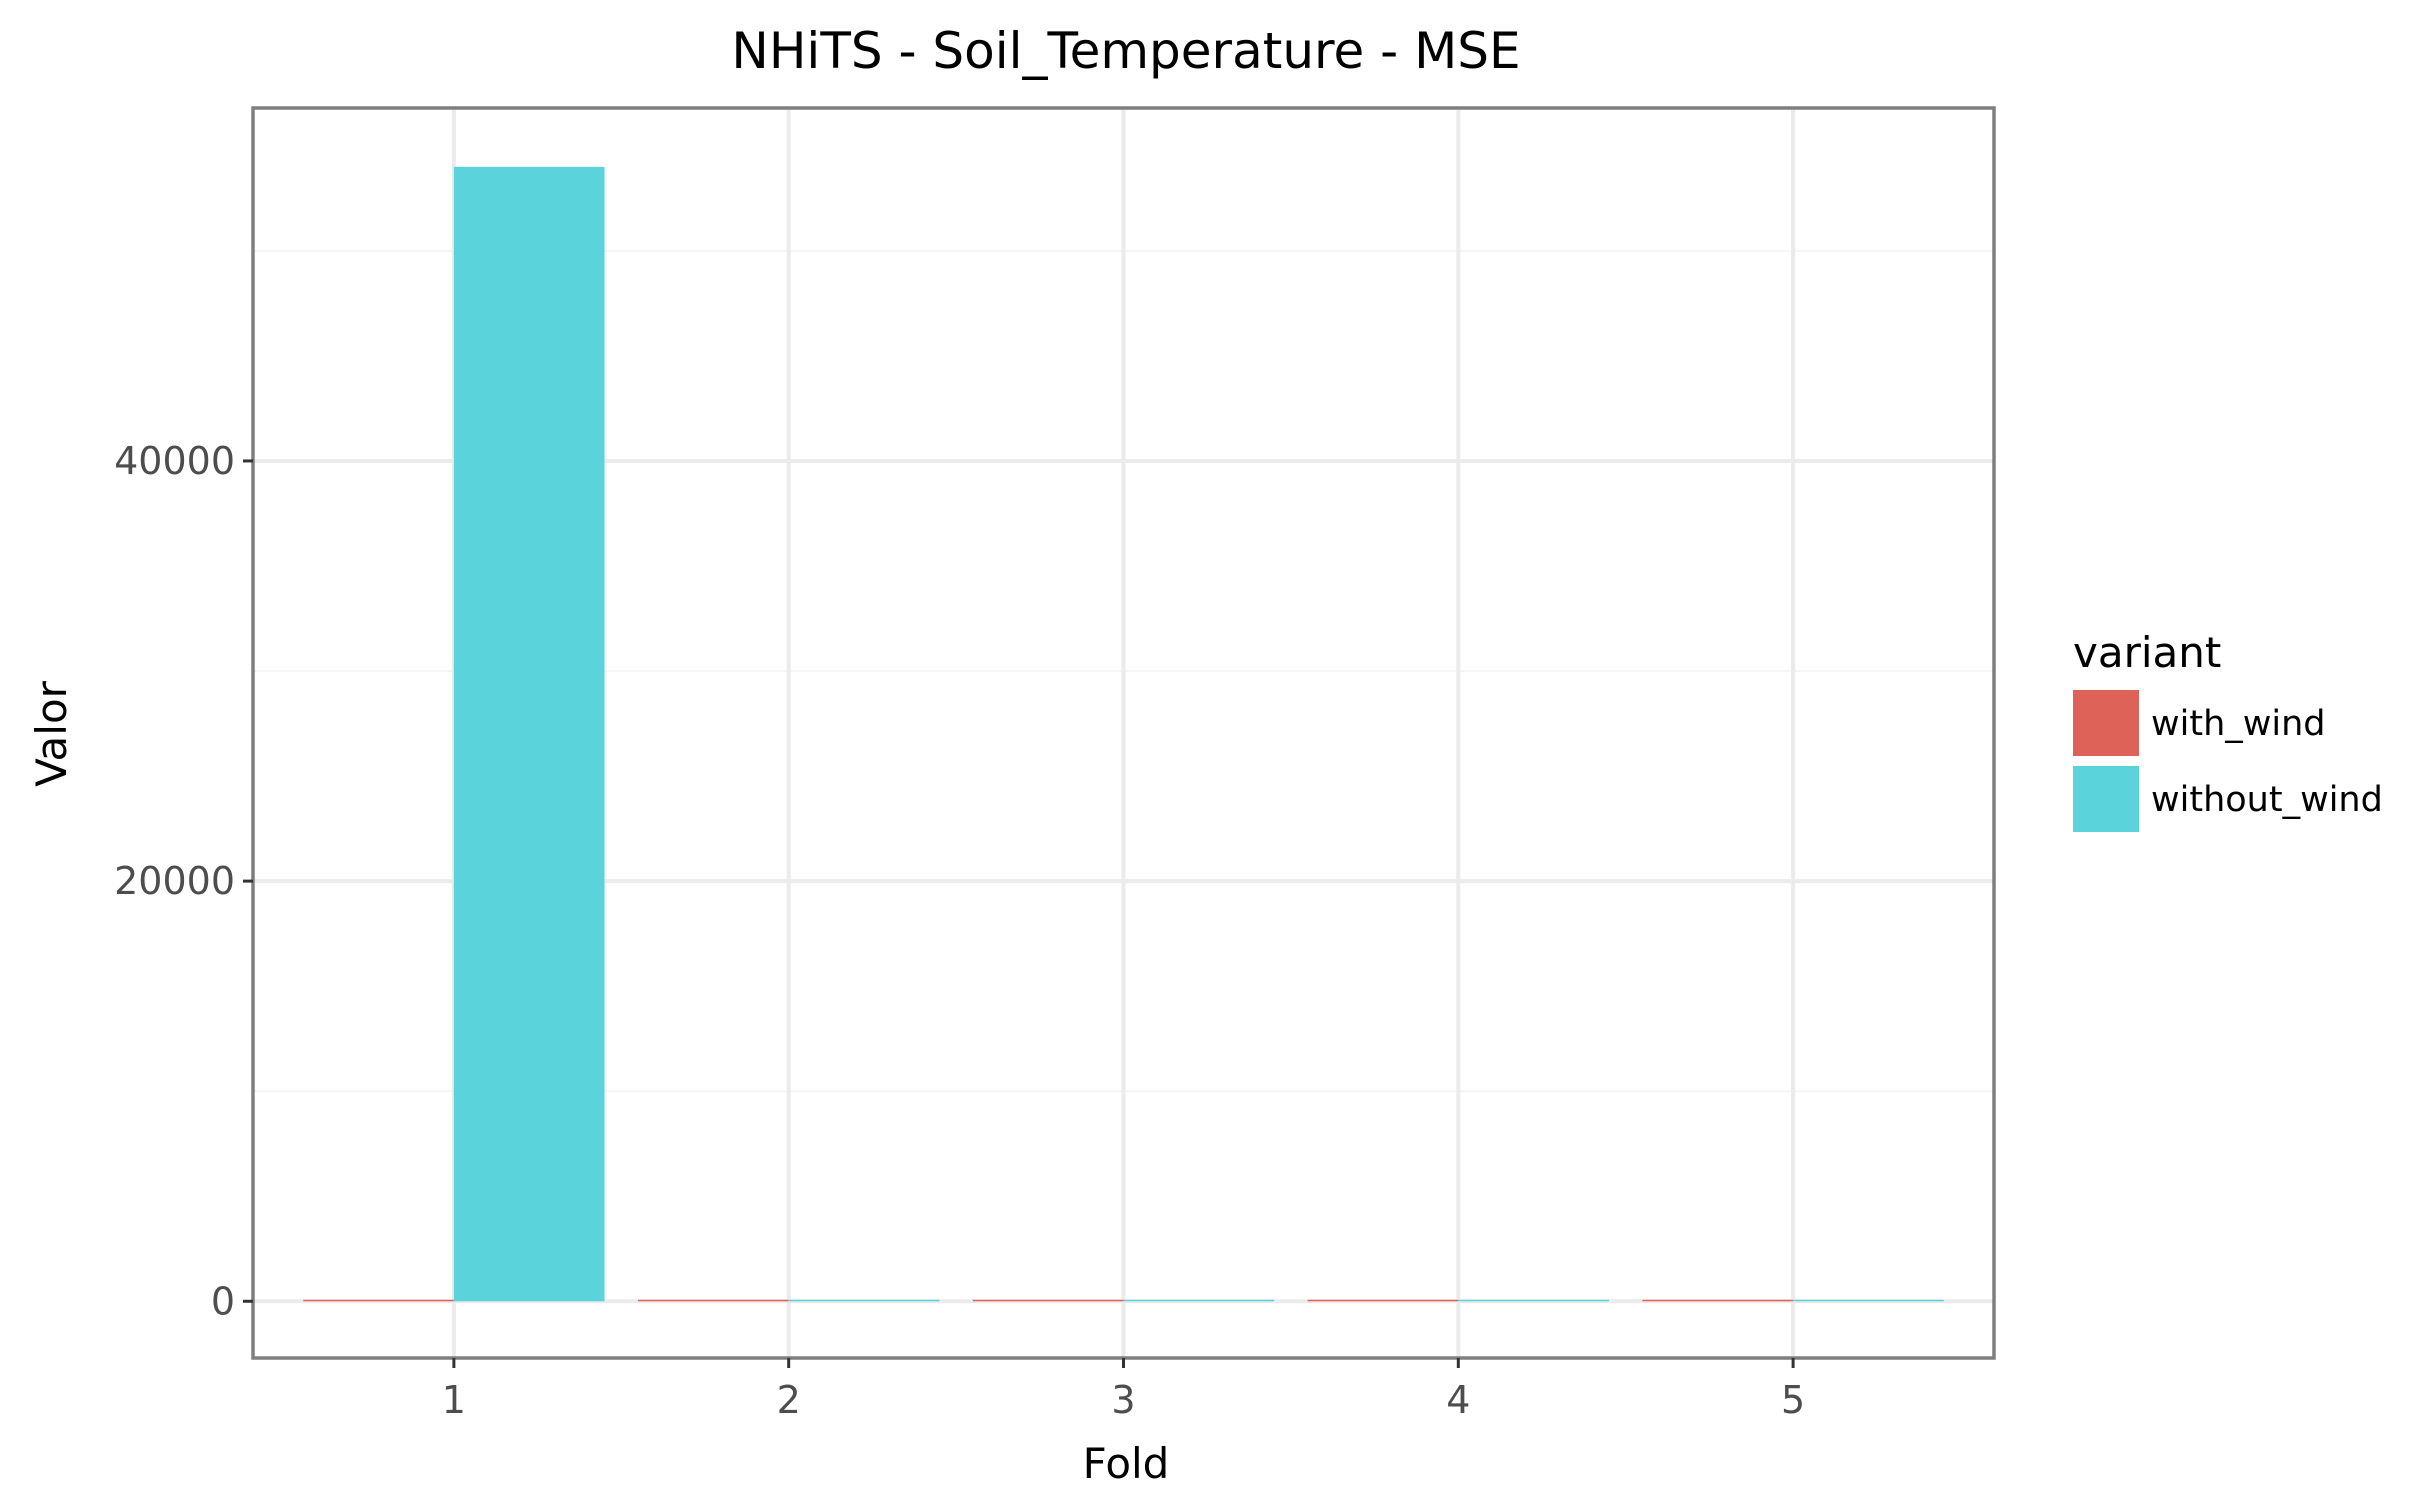 The image size is (2411, 1511). Describe the element at coordinates (1125, 51) in the screenshot. I see `chart-title: NHiTS - Soil_Temperature - MSE` at that location.